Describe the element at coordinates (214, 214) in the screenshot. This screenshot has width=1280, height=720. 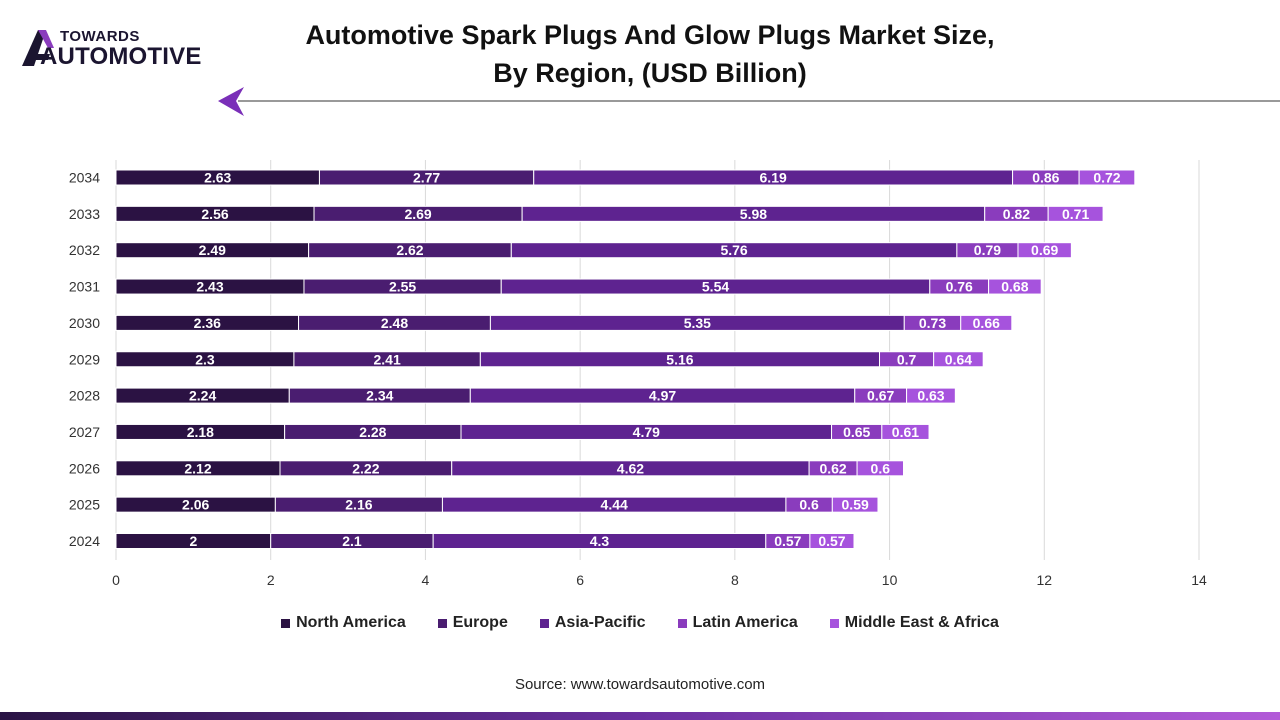
I see `data-label: 2.56` at that location.